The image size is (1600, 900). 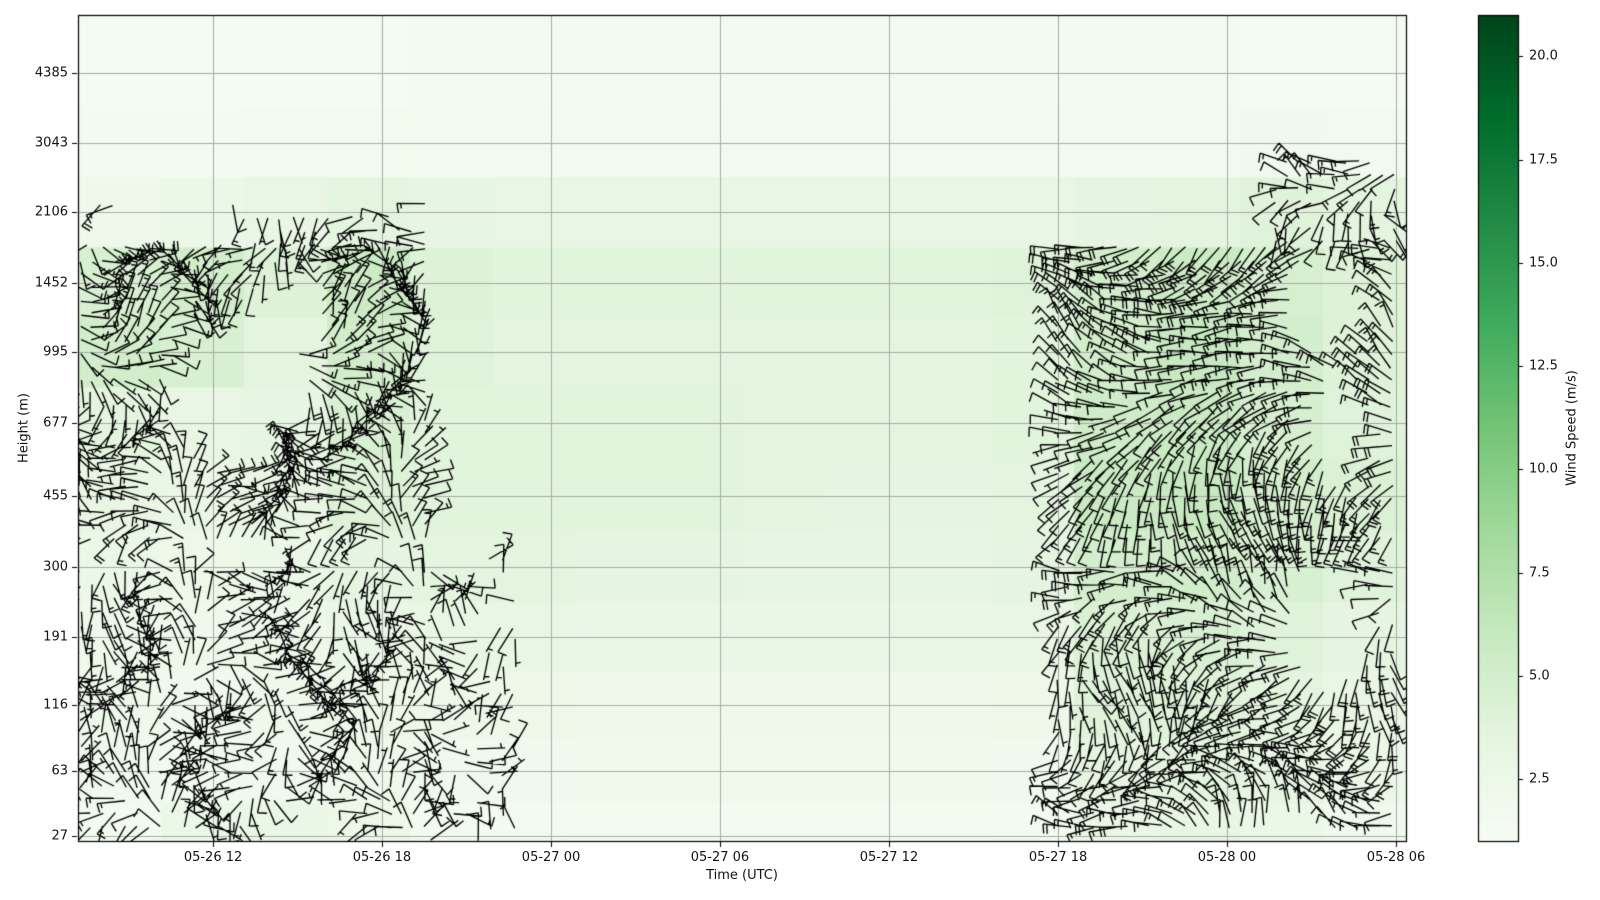 What do you see at coordinates (1539, 573) in the screenshot?
I see `colorbar-tick-label: 7.5` at bounding box center [1539, 573].